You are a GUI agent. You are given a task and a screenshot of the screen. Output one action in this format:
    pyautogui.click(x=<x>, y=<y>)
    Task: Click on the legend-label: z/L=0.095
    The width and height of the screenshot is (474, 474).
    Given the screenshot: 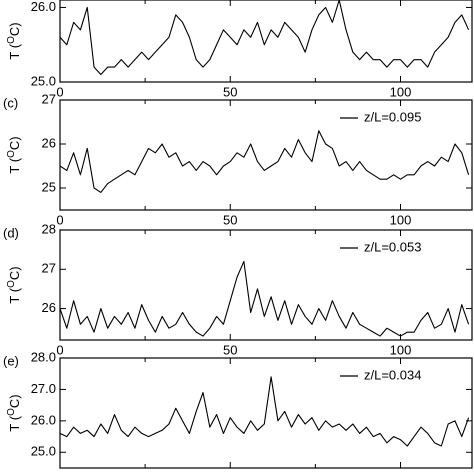 What is the action you would take?
    pyautogui.click(x=392, y=116)
    